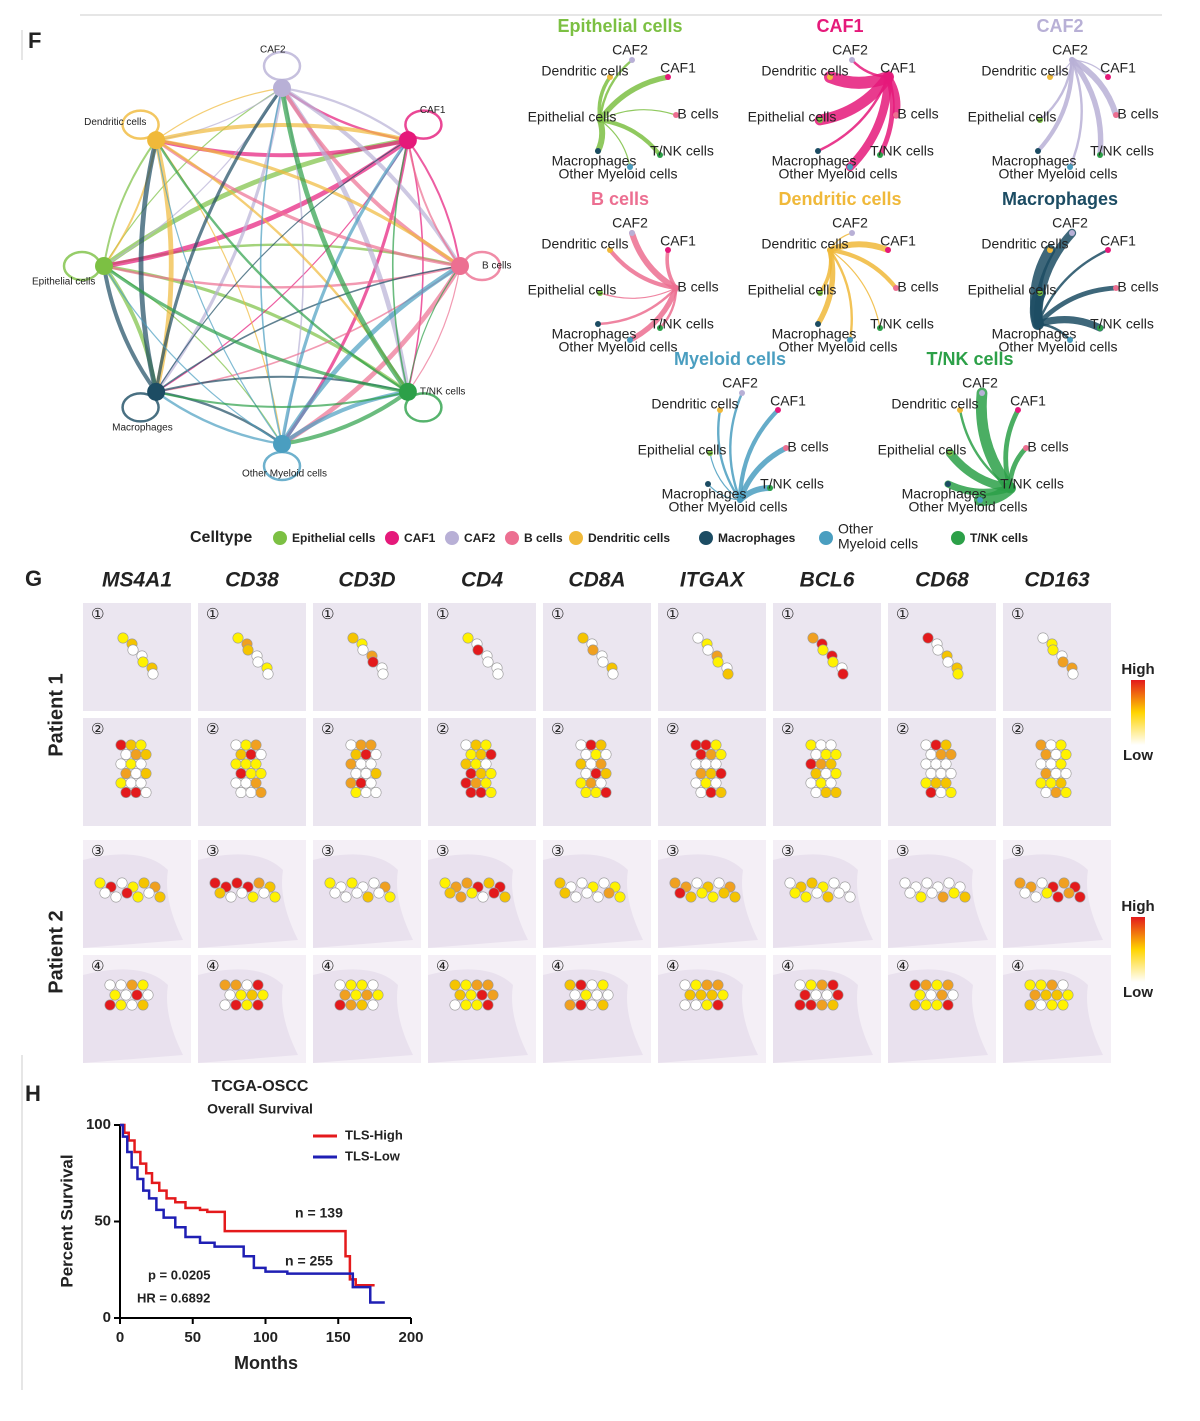 Image resolution: width=1200 pixels, height=1421 pixels. I want to click on sample-number: ④, so click(212, 966).